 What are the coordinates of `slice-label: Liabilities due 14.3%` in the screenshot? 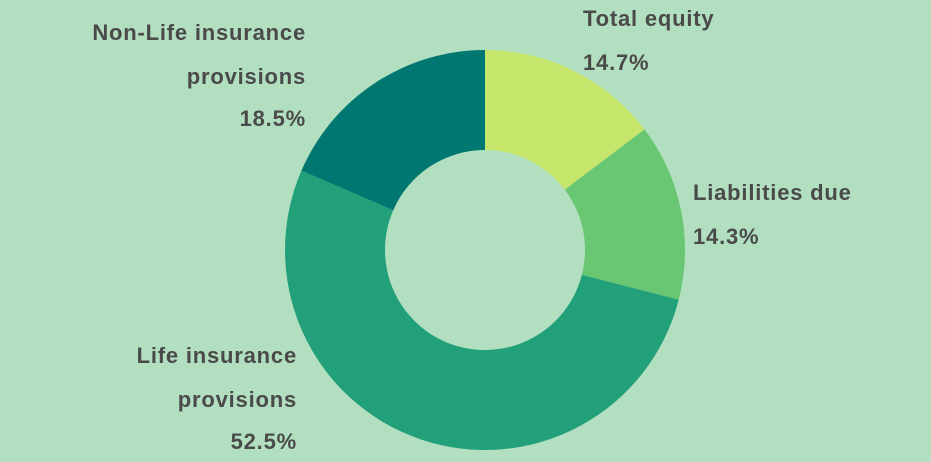 It's located at (772, 215).